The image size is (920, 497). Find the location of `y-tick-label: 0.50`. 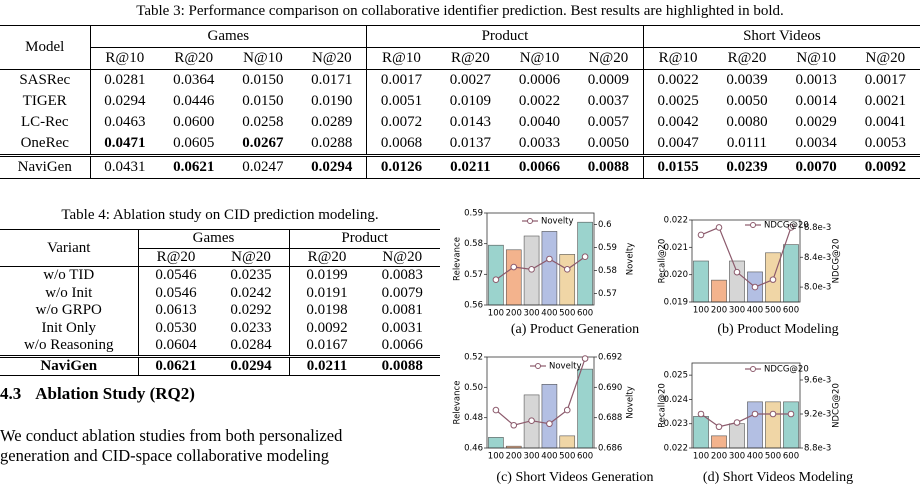

y-tick-label: 0.50 is located at coordinates (473, 388).